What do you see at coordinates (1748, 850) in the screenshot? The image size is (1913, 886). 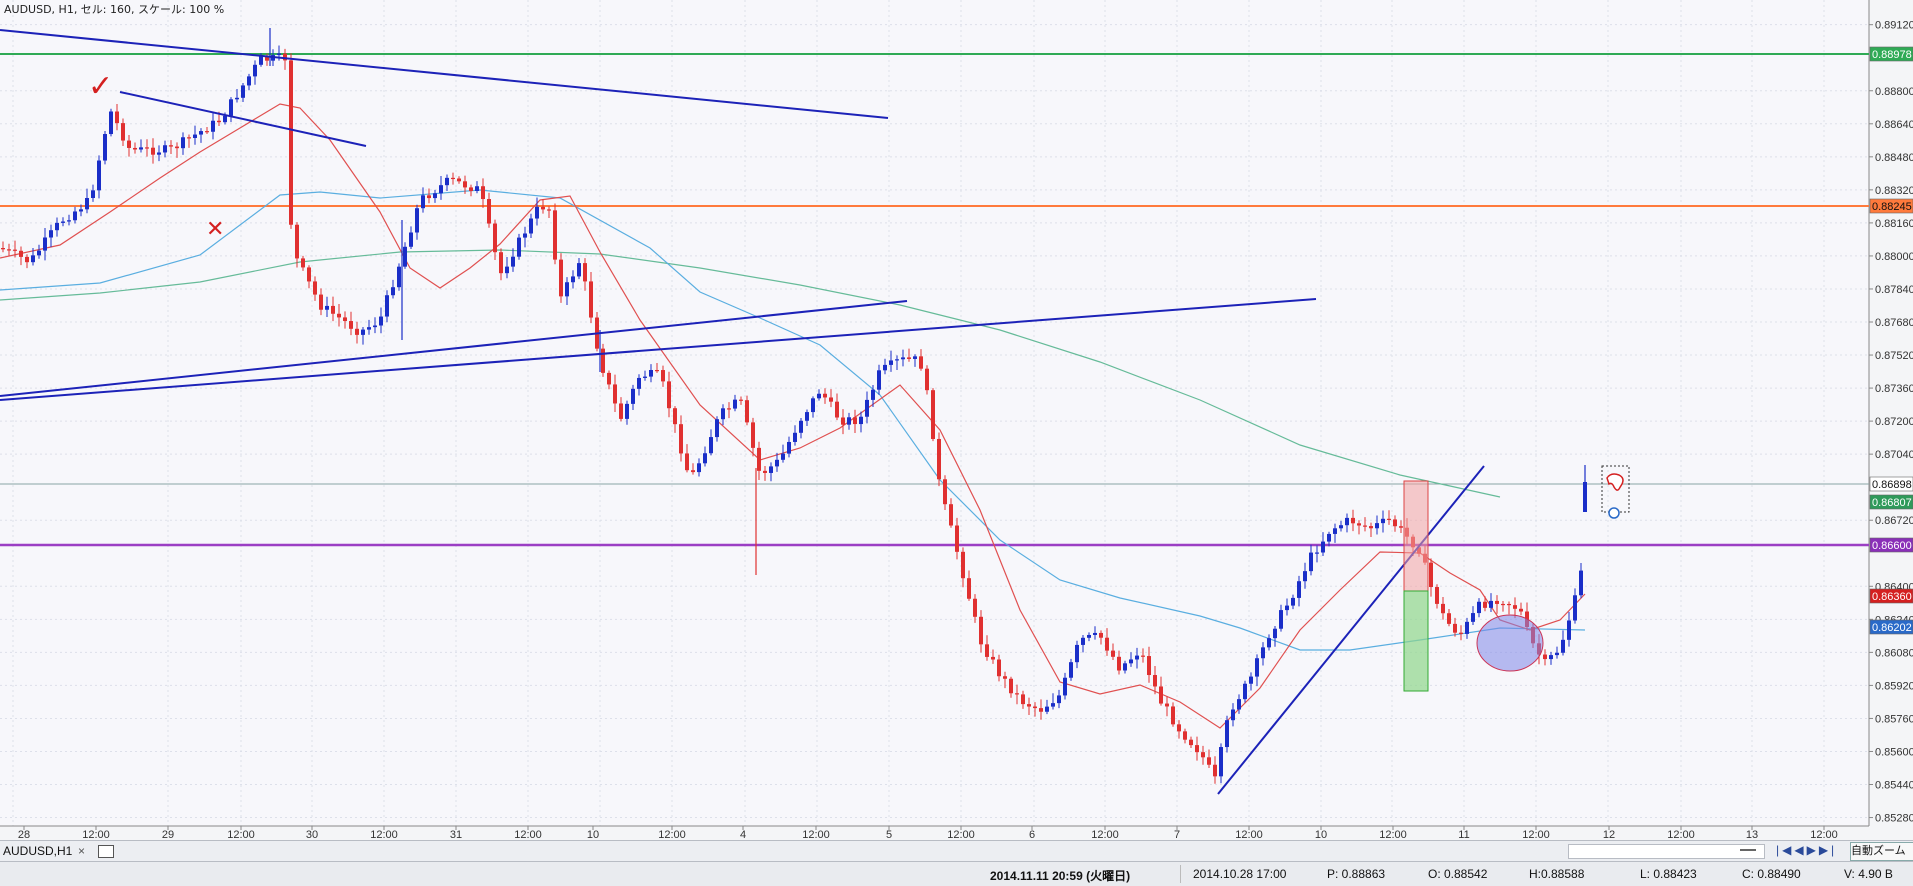 I see `scroll-thumb` at bounding box center [1748, 850].